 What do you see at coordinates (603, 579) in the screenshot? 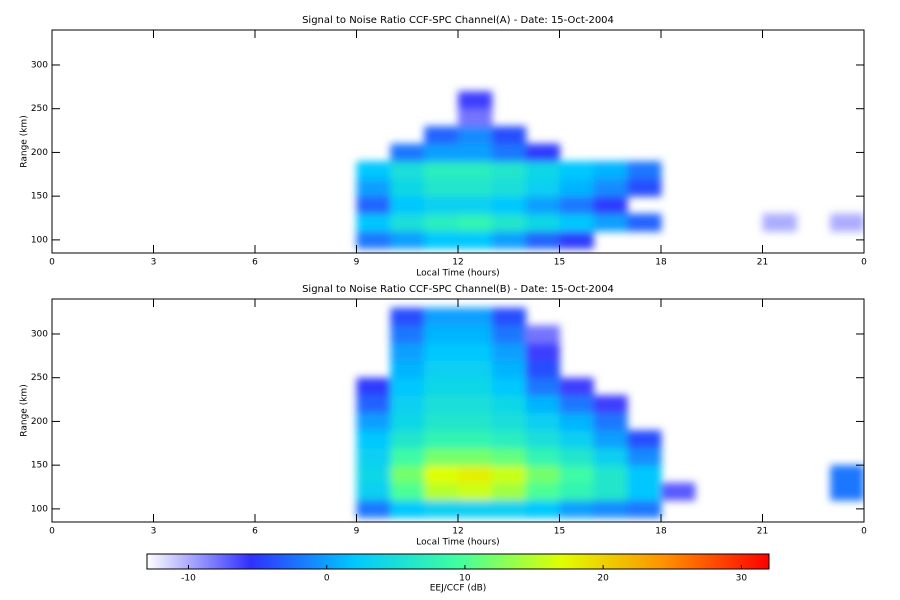
I see `colorbar-tick-label: 20` at bounding box center [603, 579].